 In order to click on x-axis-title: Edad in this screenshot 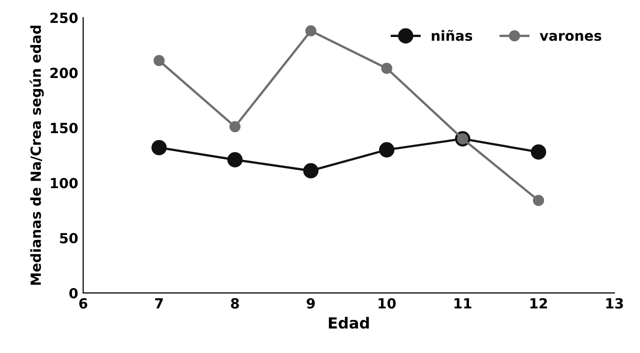, I will do `click(348, 322)`.